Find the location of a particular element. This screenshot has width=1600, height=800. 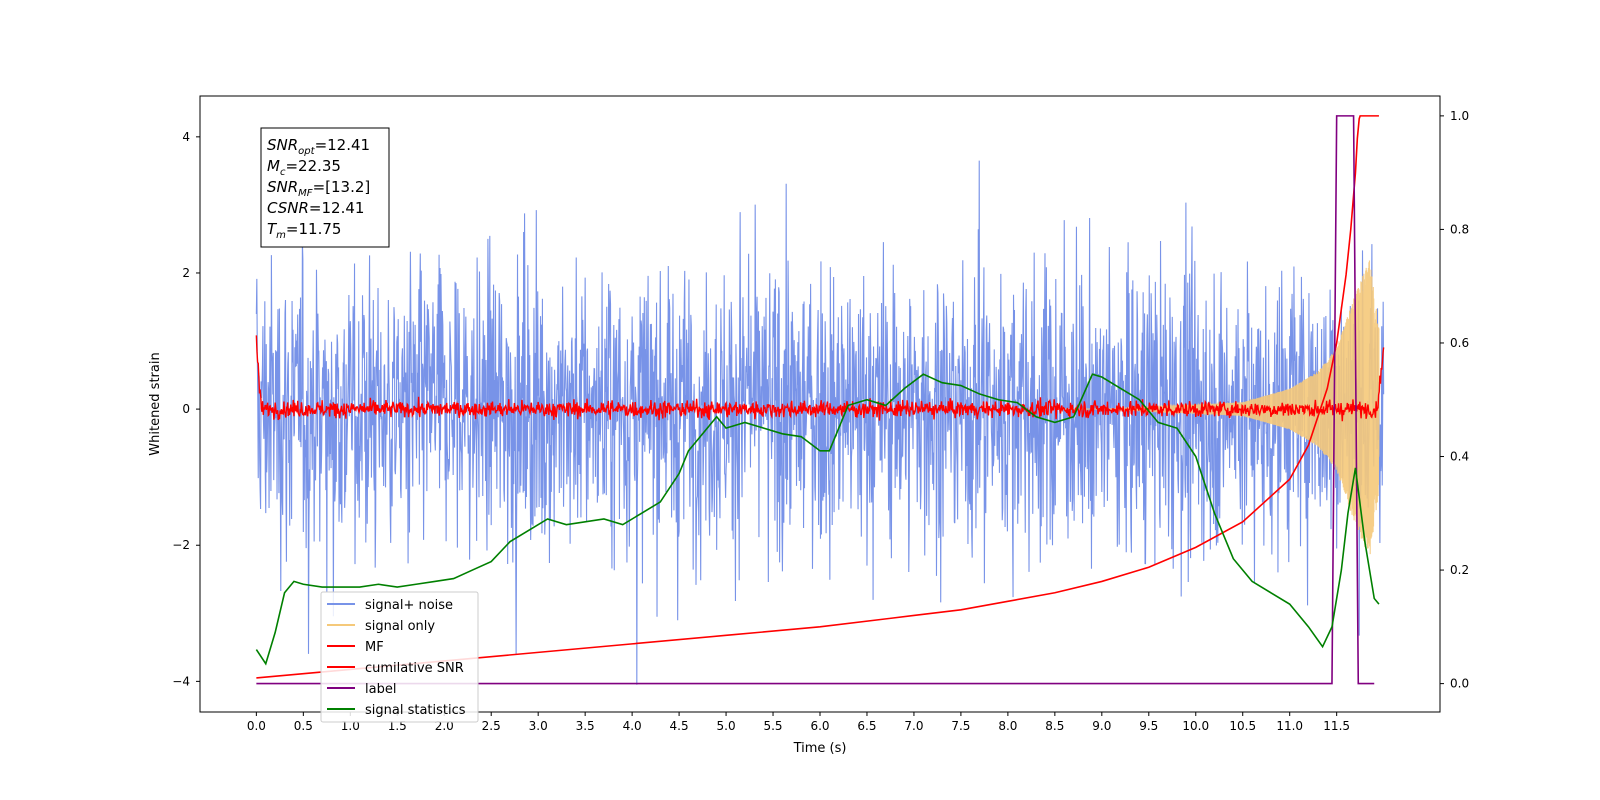

x-tick-label: 5.5 is located at coordinates (772, 726).